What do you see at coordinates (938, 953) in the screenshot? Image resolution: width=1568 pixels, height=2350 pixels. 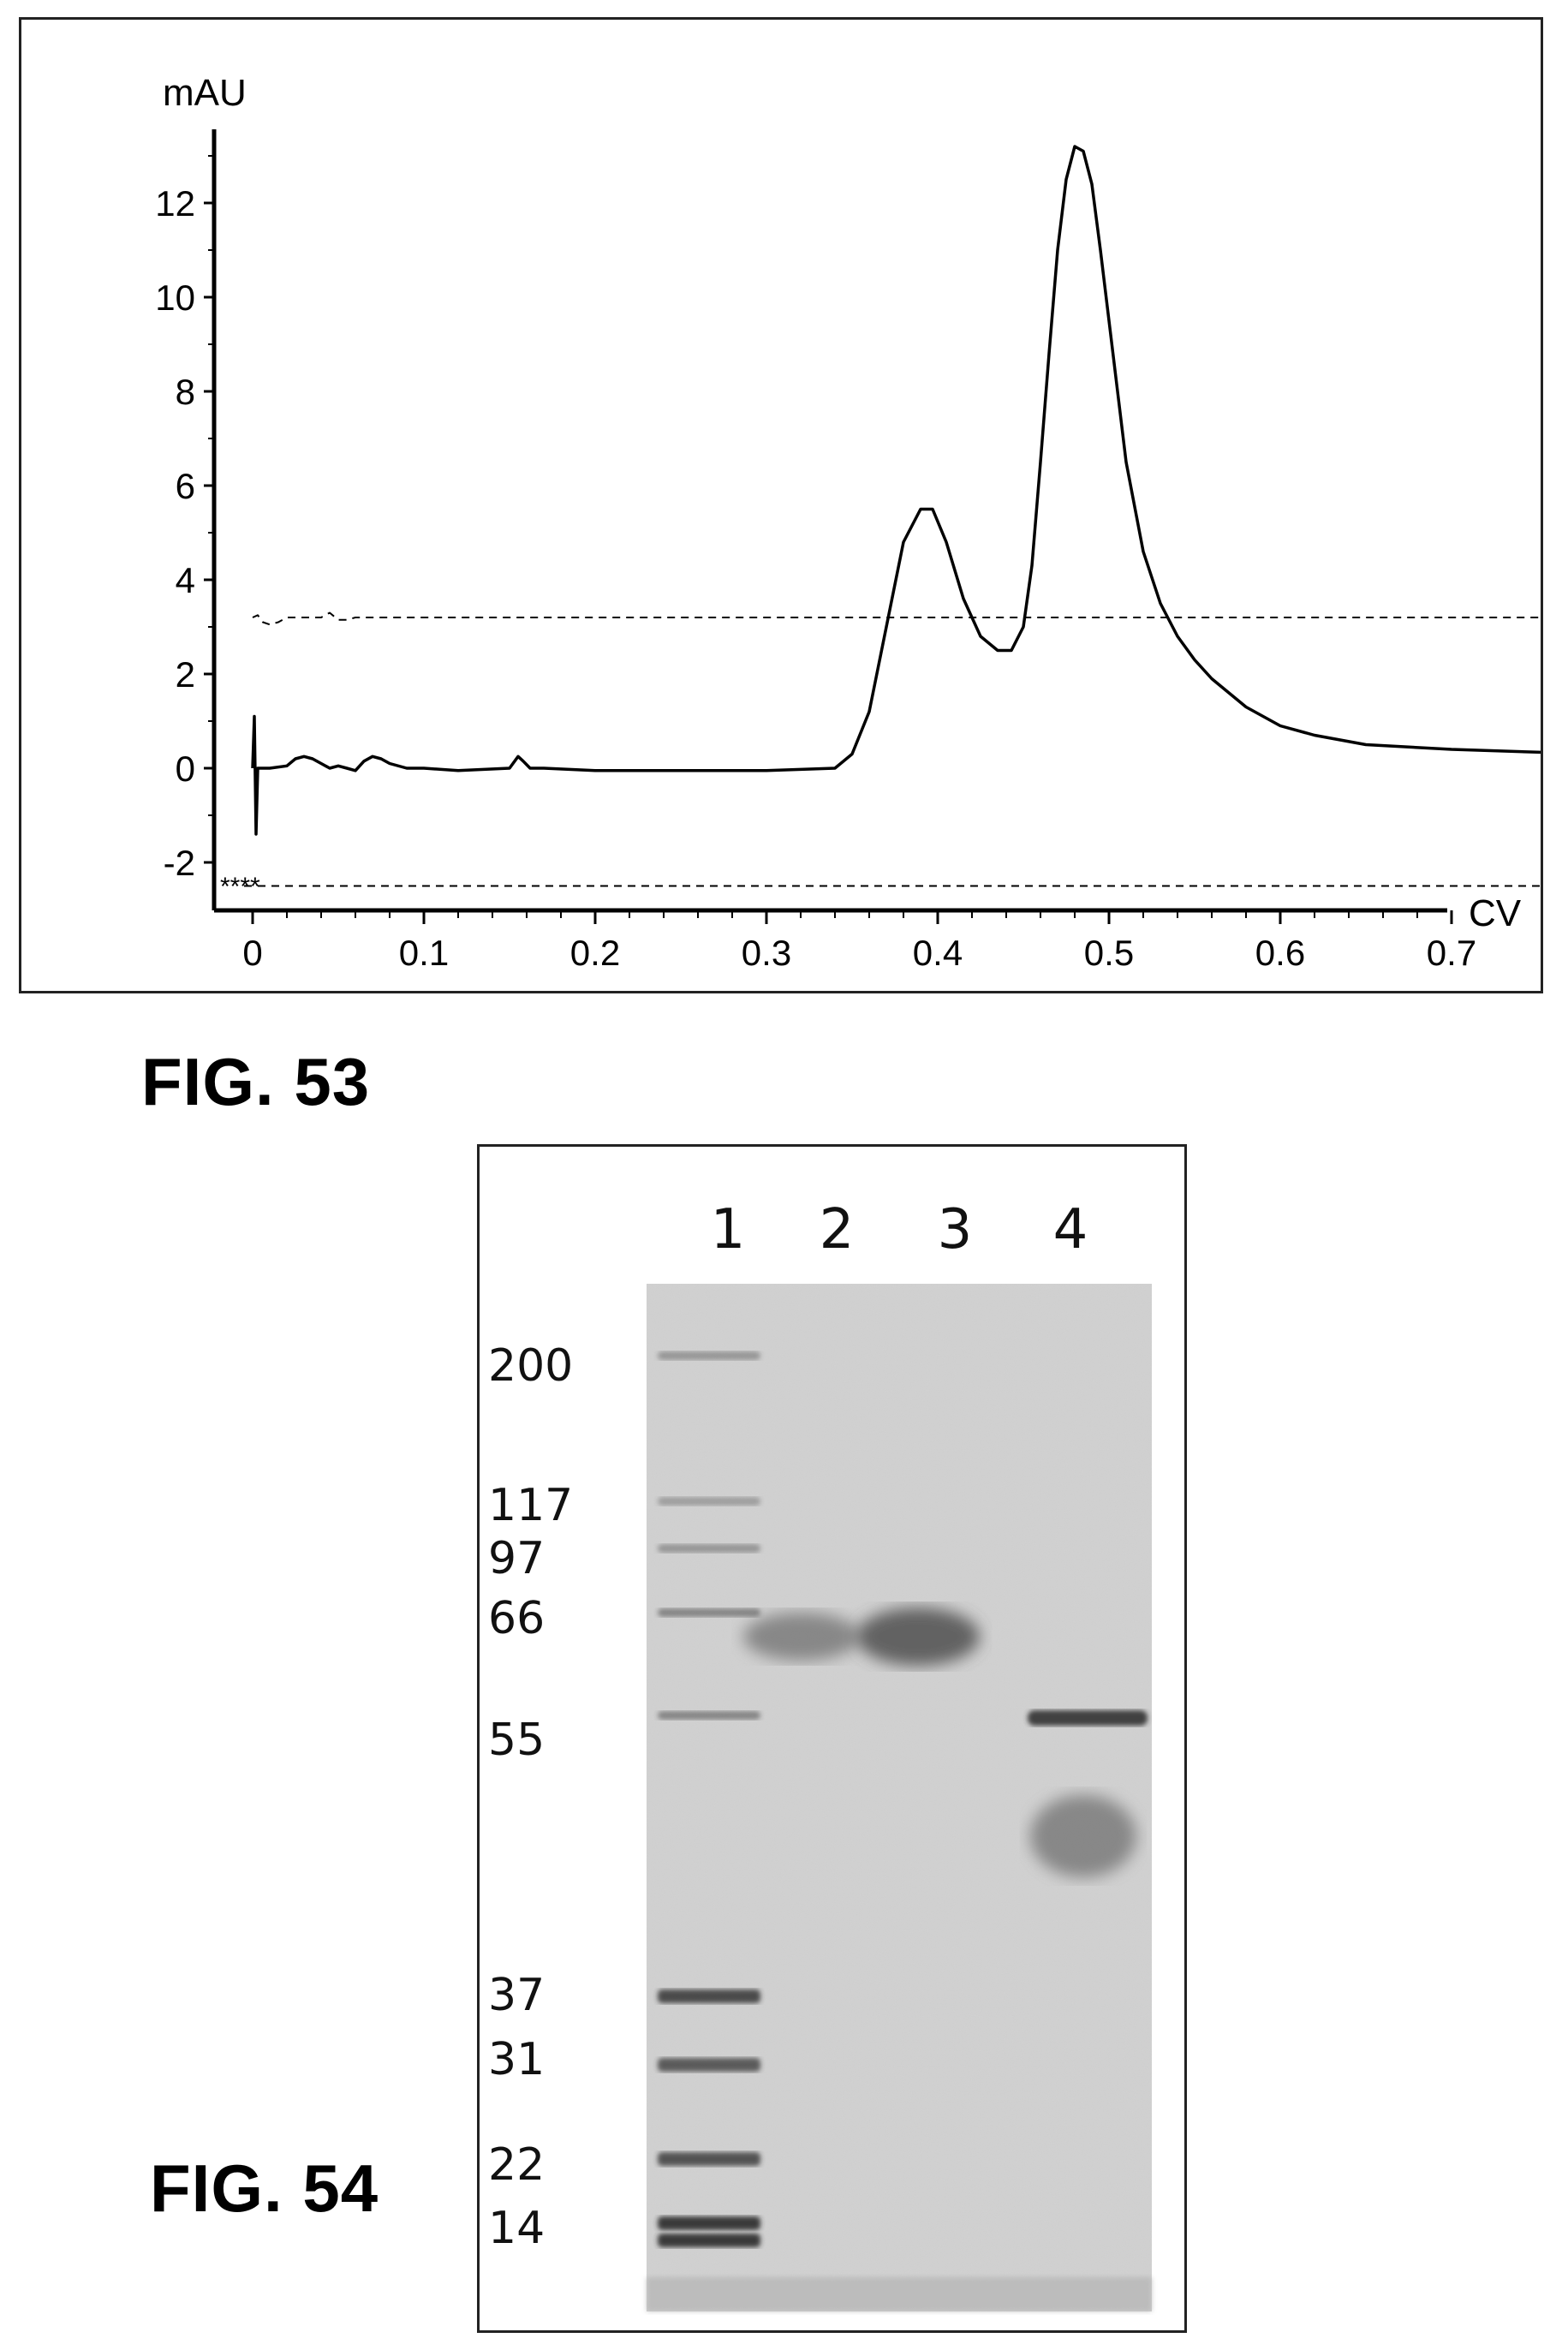 I see `x-tick-label: 0.4` at bounding box center [938, 953].